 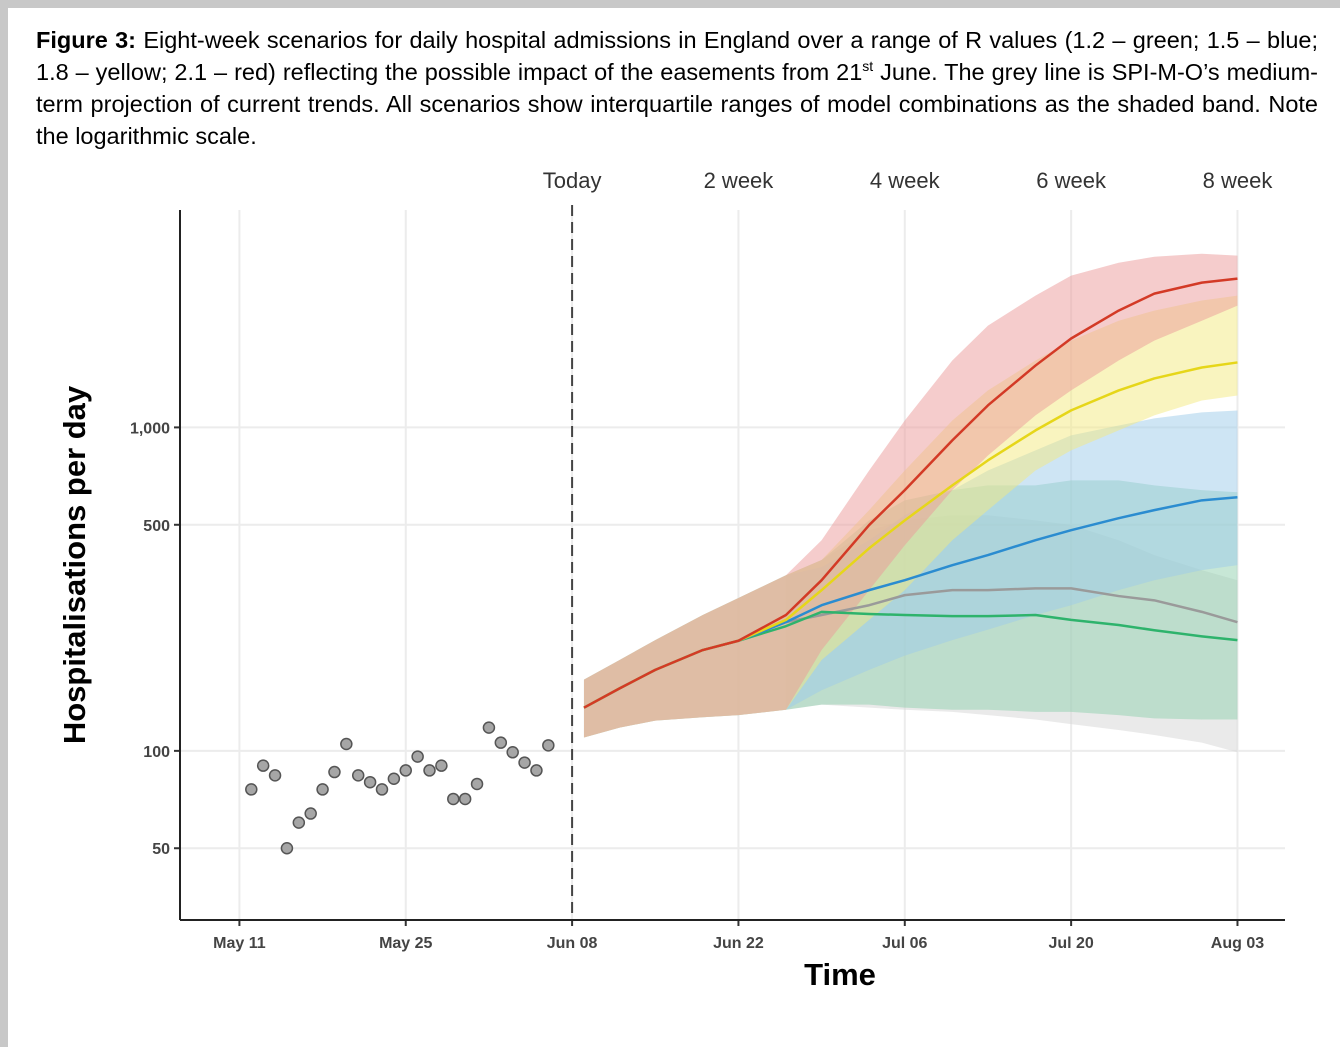 What do you see at coordinates (156, 526) in the screenshot?
I see `y-tick-label: 500` at bounding box center [156, 526].